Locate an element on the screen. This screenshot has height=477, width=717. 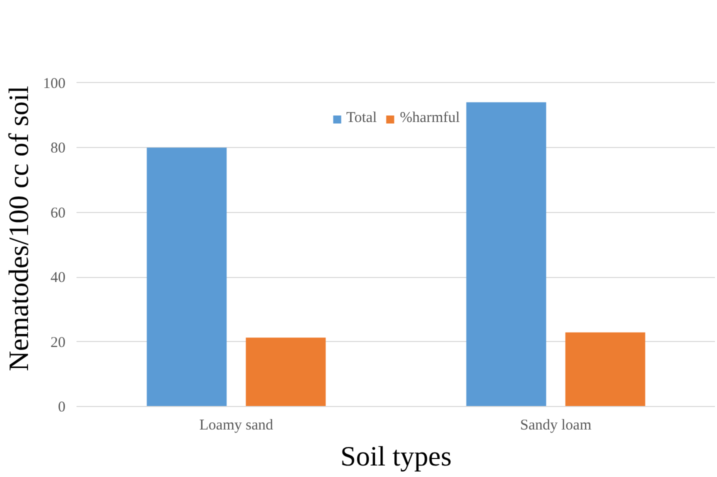
y-axis-title: Nematodes/100 cc of soil is located at coordinates (19, 229).